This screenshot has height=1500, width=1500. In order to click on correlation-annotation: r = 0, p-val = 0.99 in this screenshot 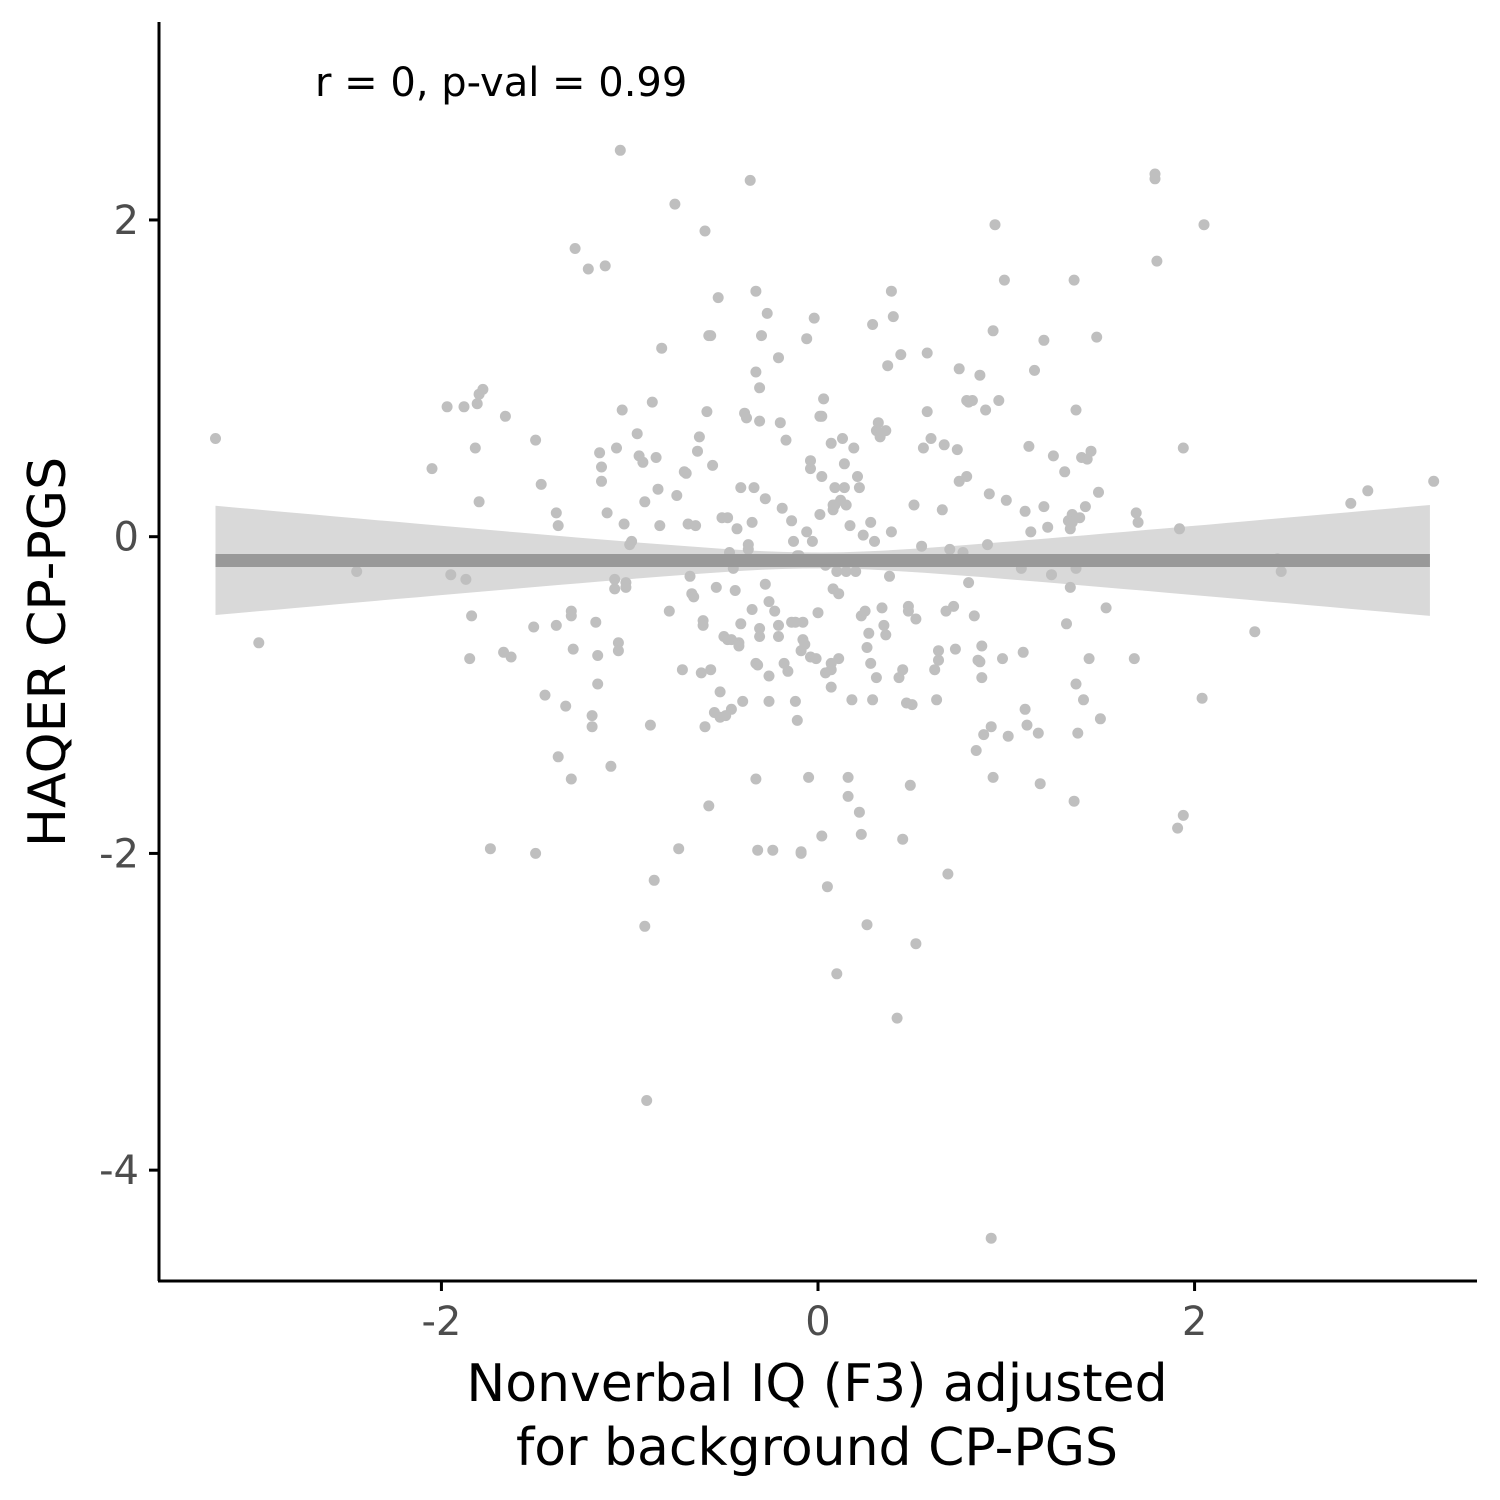, I will do `click(501, 83)`.